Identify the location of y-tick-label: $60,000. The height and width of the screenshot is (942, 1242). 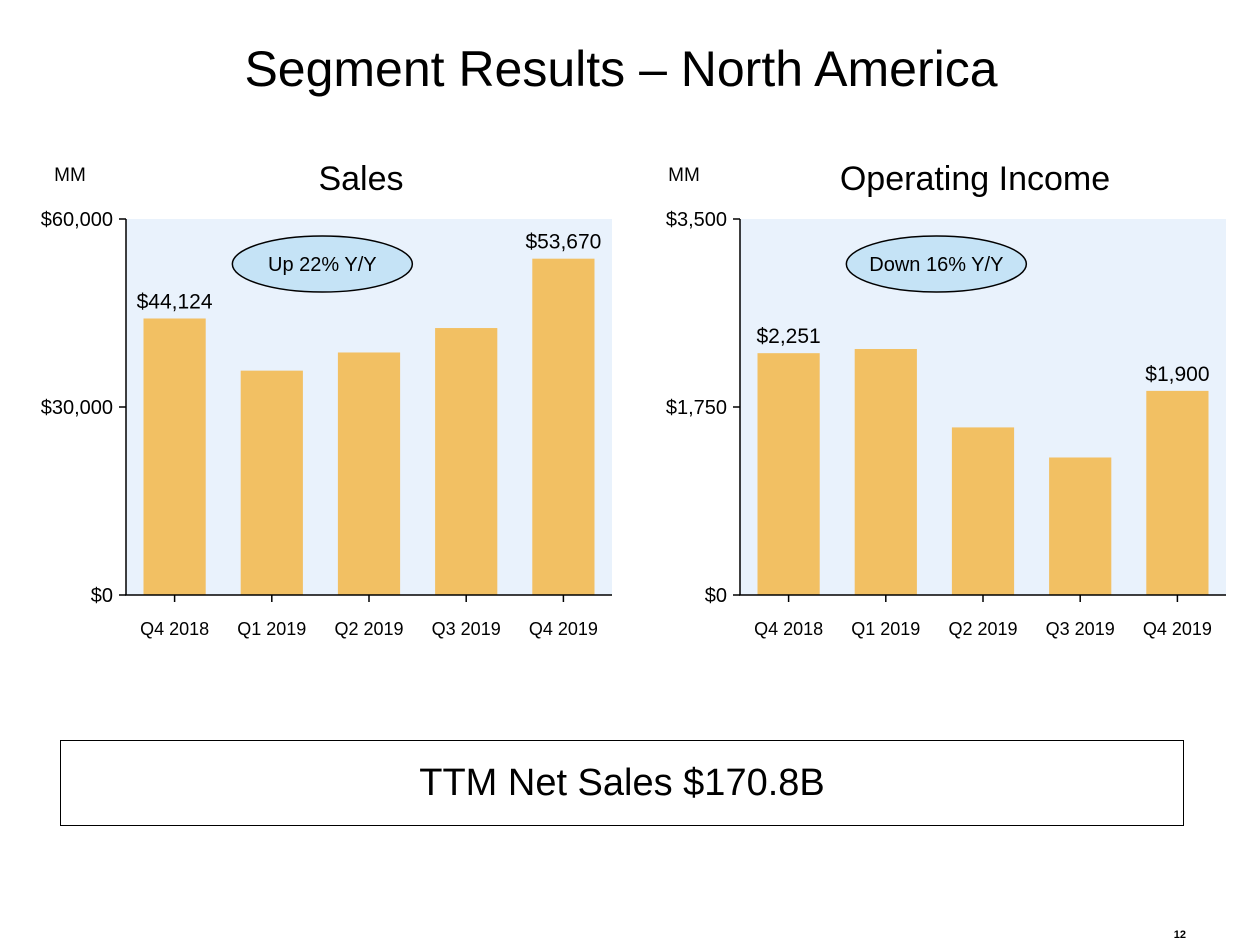
(77, 220).